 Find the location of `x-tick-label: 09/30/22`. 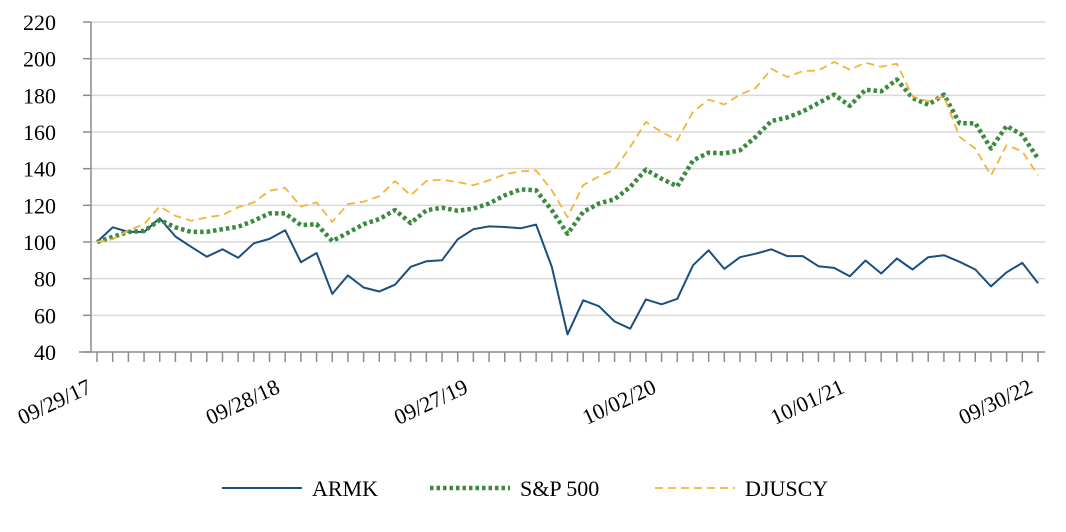

x-tick-label: 09/30/22 is located at coordinates (995, 402).